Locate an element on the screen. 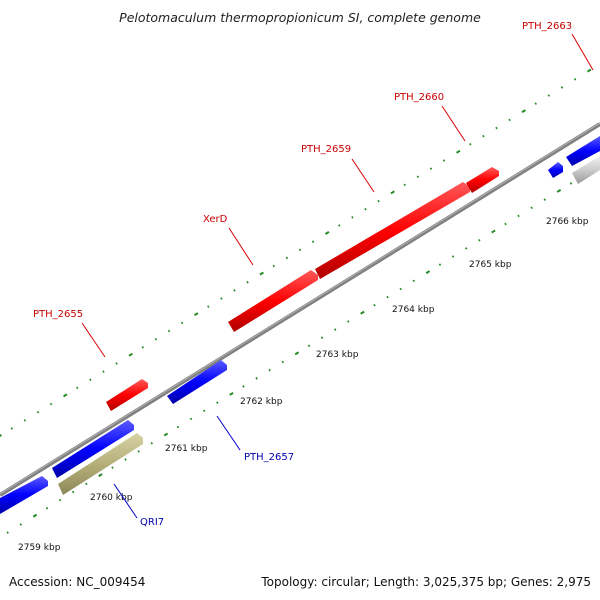  gene-arrow-pth2657 is located at coordinates (197, 382).